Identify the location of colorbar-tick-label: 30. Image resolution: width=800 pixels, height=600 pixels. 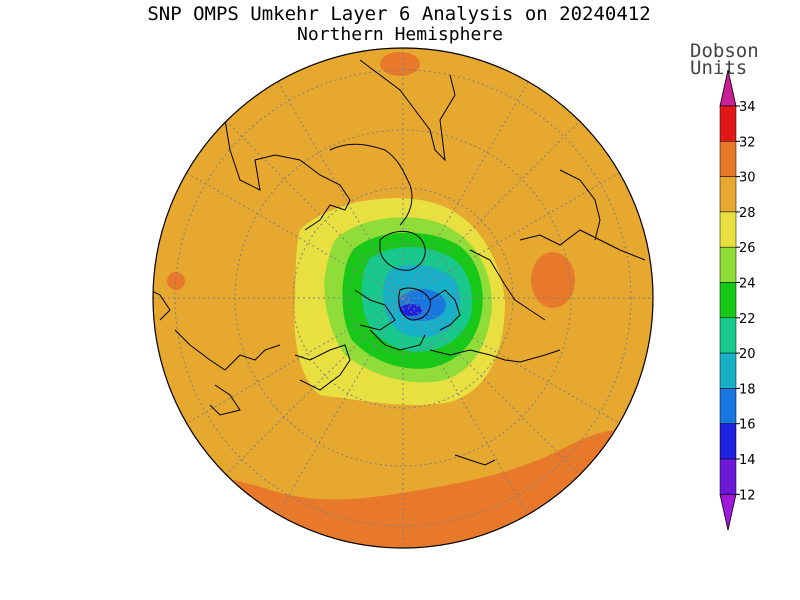
(747, 178).